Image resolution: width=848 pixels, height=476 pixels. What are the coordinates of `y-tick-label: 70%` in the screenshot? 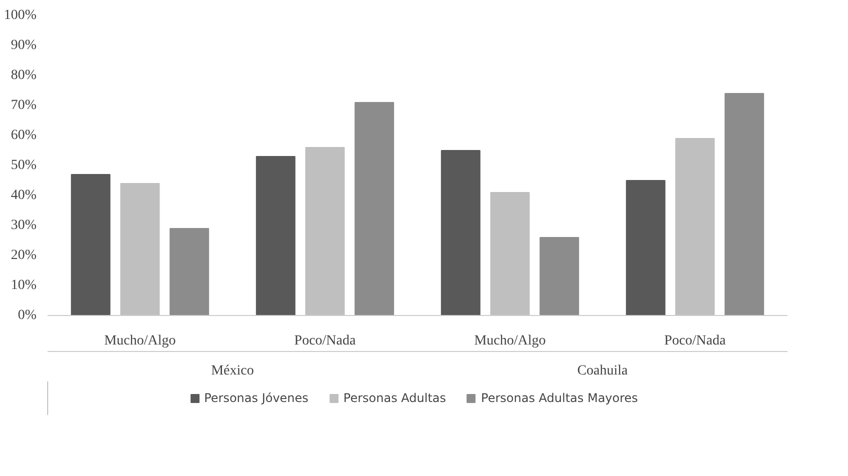 It's located at (23, 105).